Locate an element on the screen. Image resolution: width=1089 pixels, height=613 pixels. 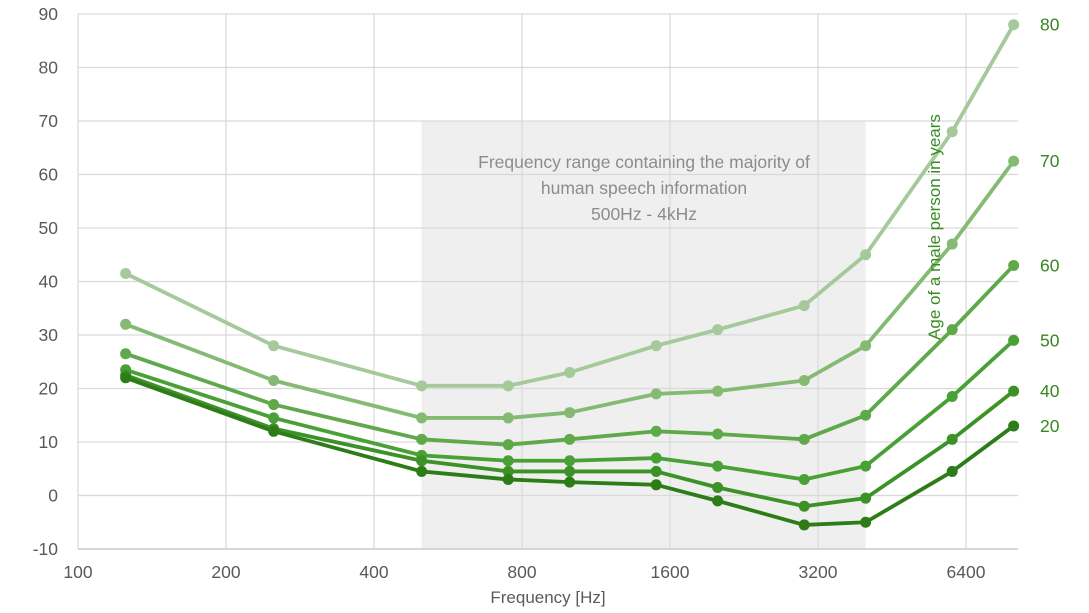
y-tick-label: 50 is located at coordinates (49, 228).